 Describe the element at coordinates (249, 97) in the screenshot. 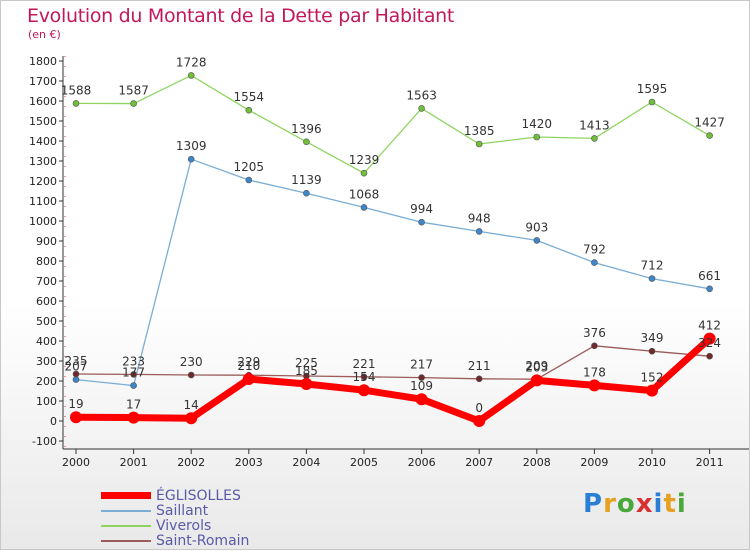

I see `data-label-viverols: 1554` at that location.